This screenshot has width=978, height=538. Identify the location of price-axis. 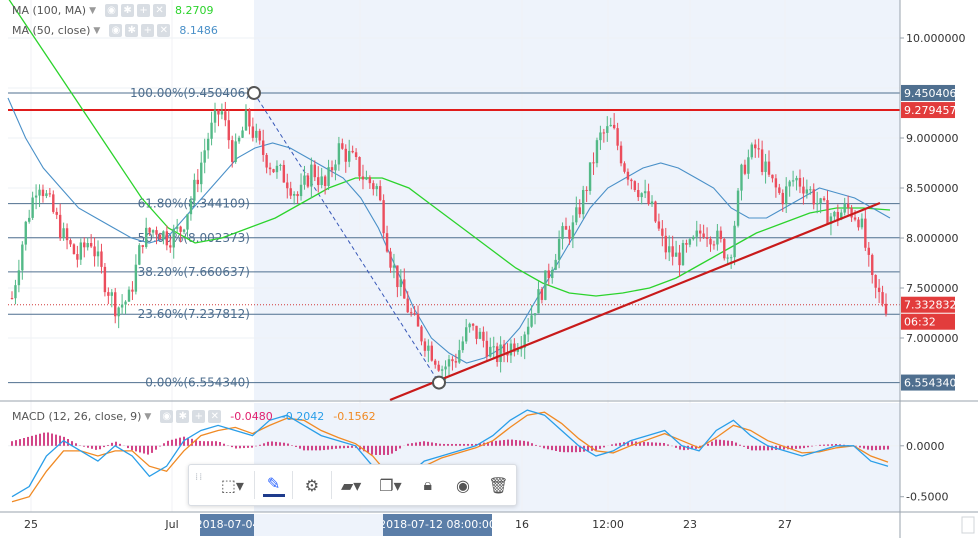
(939, 269).